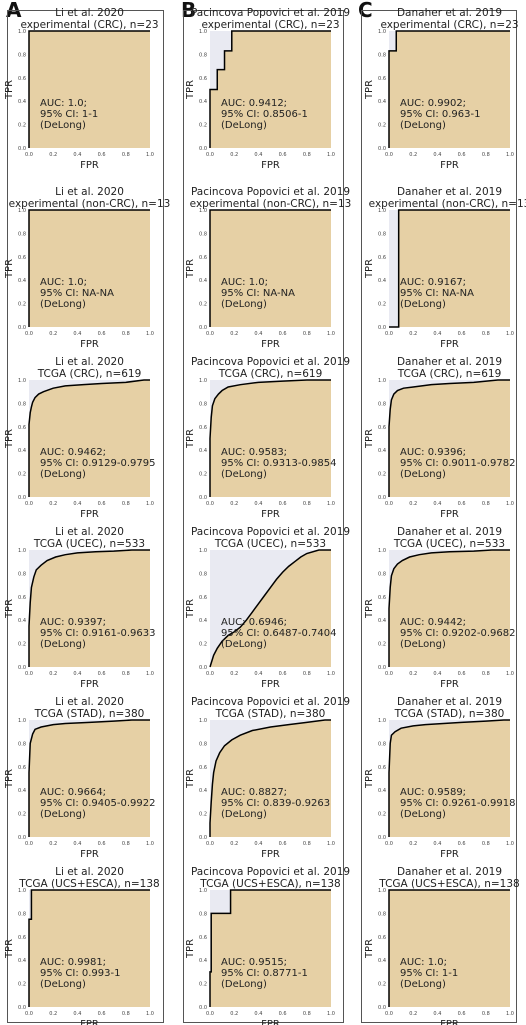 The height and width of the screenshot is (1025, 526). Describe the element at coordinates (73, 962) in the screenshot. I see `auc-annotation-line: AUC: 0.9981;` at that location.